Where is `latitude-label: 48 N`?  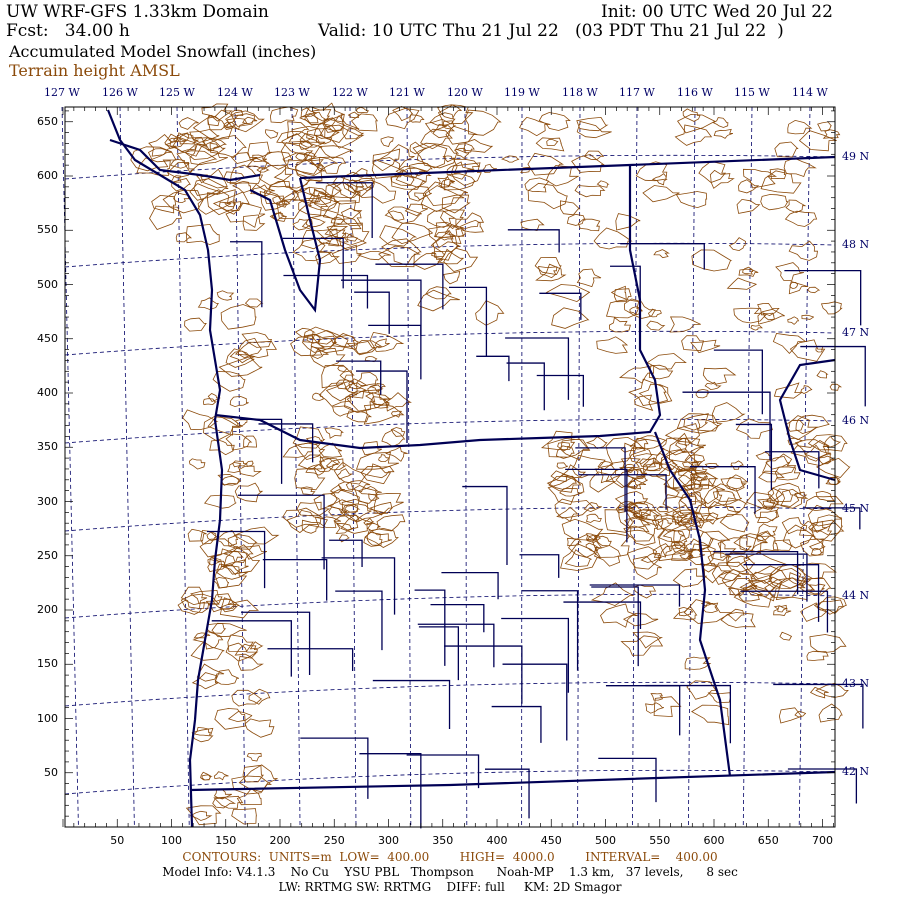 latitude-label: 48 N is located at coordinates (856, 244).